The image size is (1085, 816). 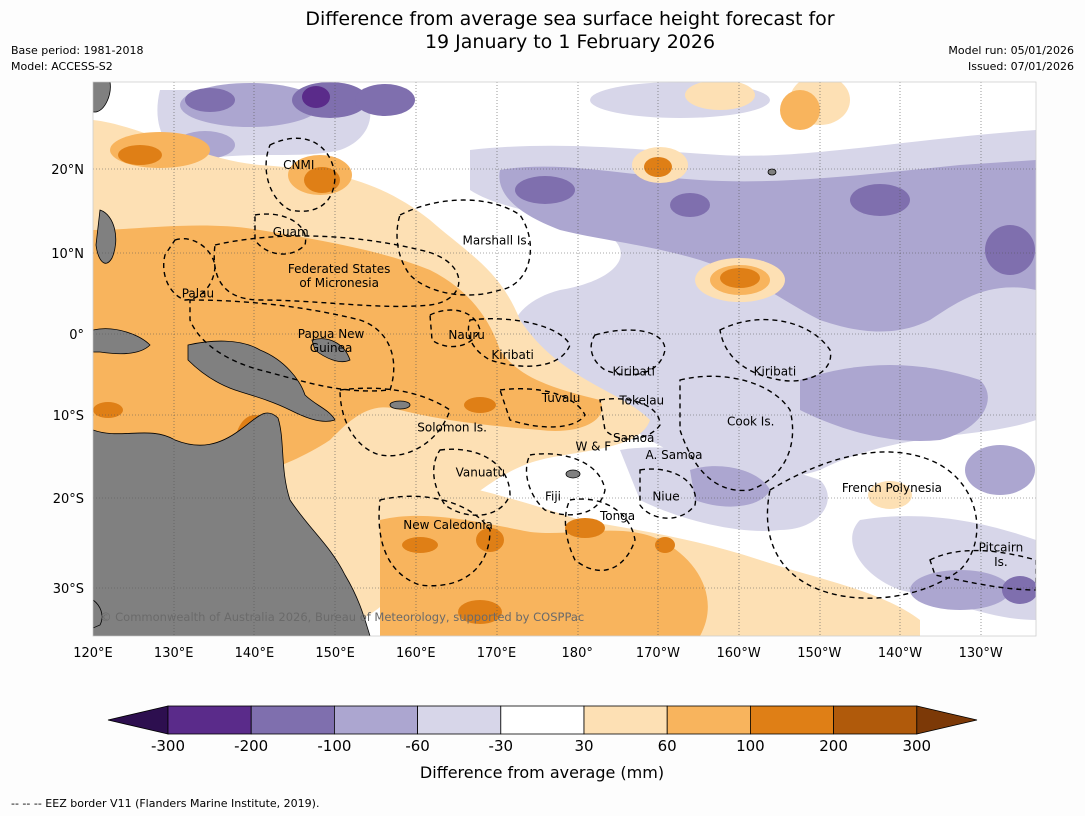 I want to click on eez-niue, so click(x=668, y=493).